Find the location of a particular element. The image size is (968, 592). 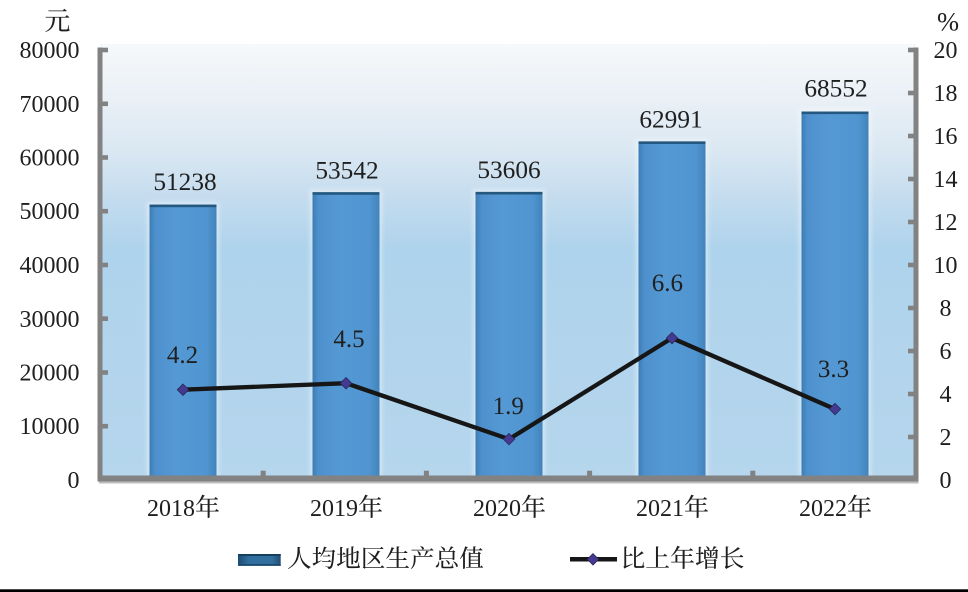

svg-text: 4.5 is located at coordinates (348, 339).